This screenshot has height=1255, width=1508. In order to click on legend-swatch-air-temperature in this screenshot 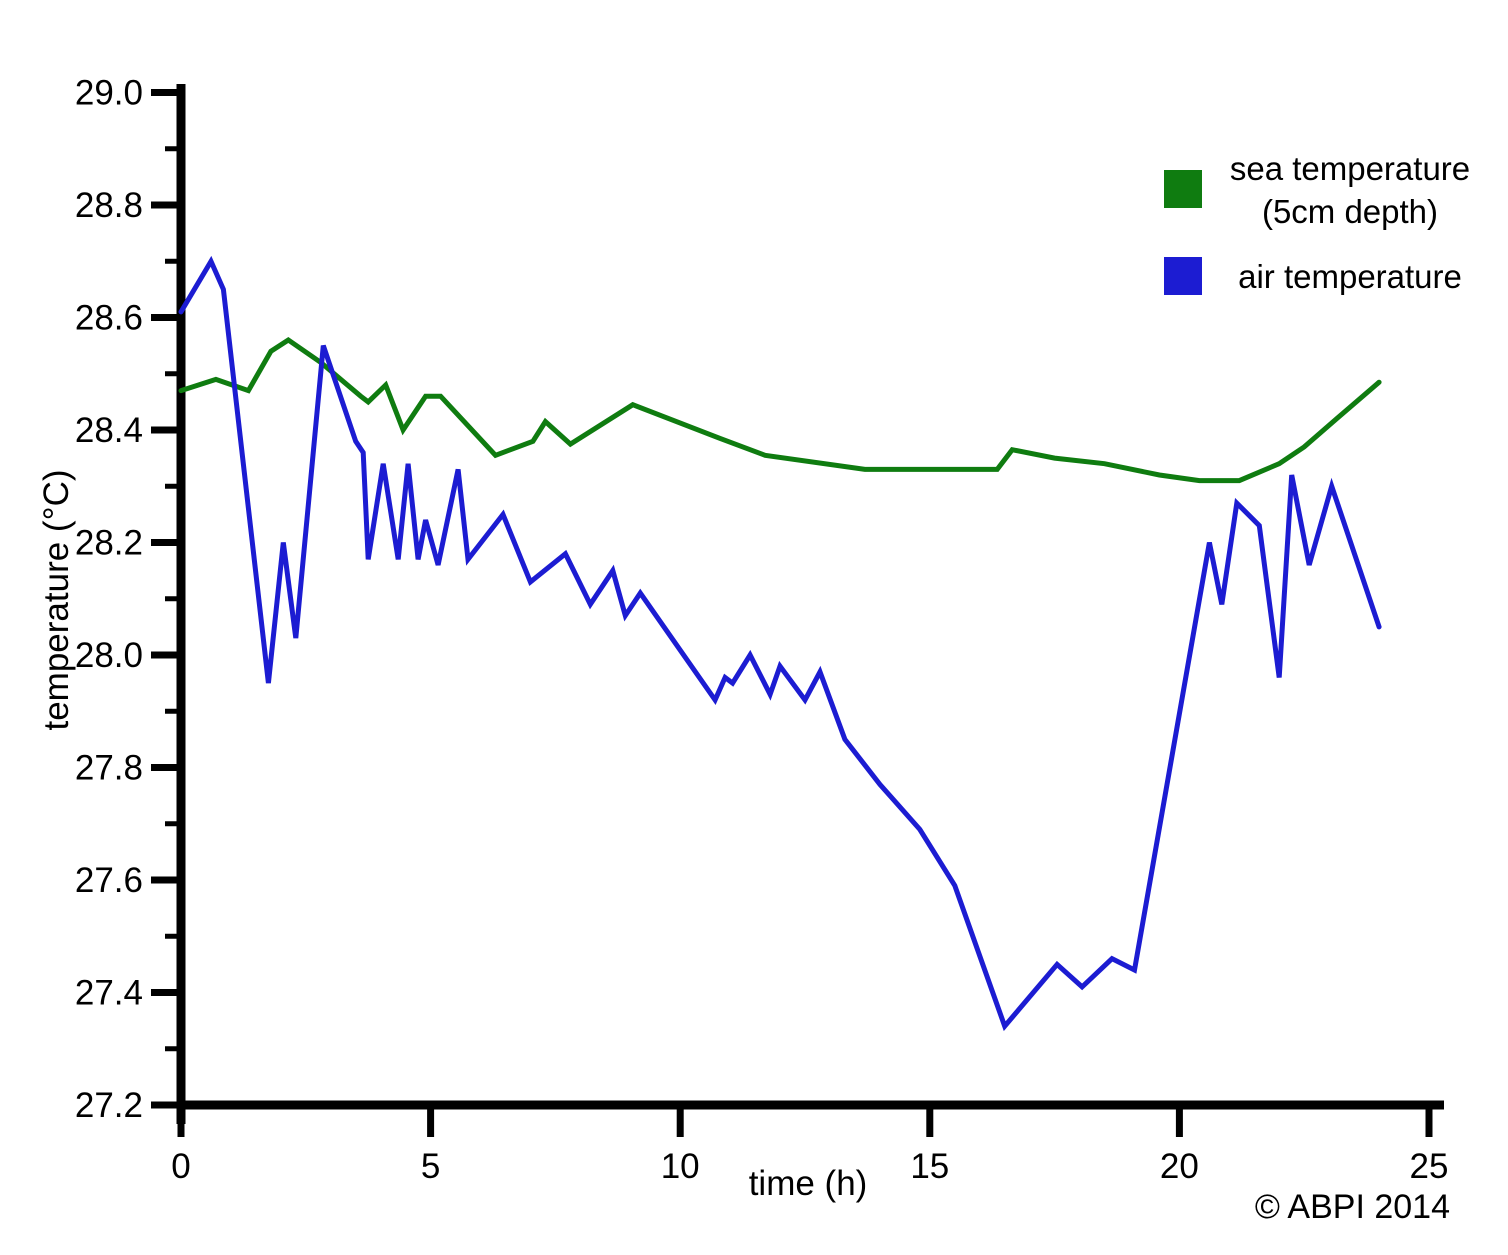, I will do `click(1183, 276)`.